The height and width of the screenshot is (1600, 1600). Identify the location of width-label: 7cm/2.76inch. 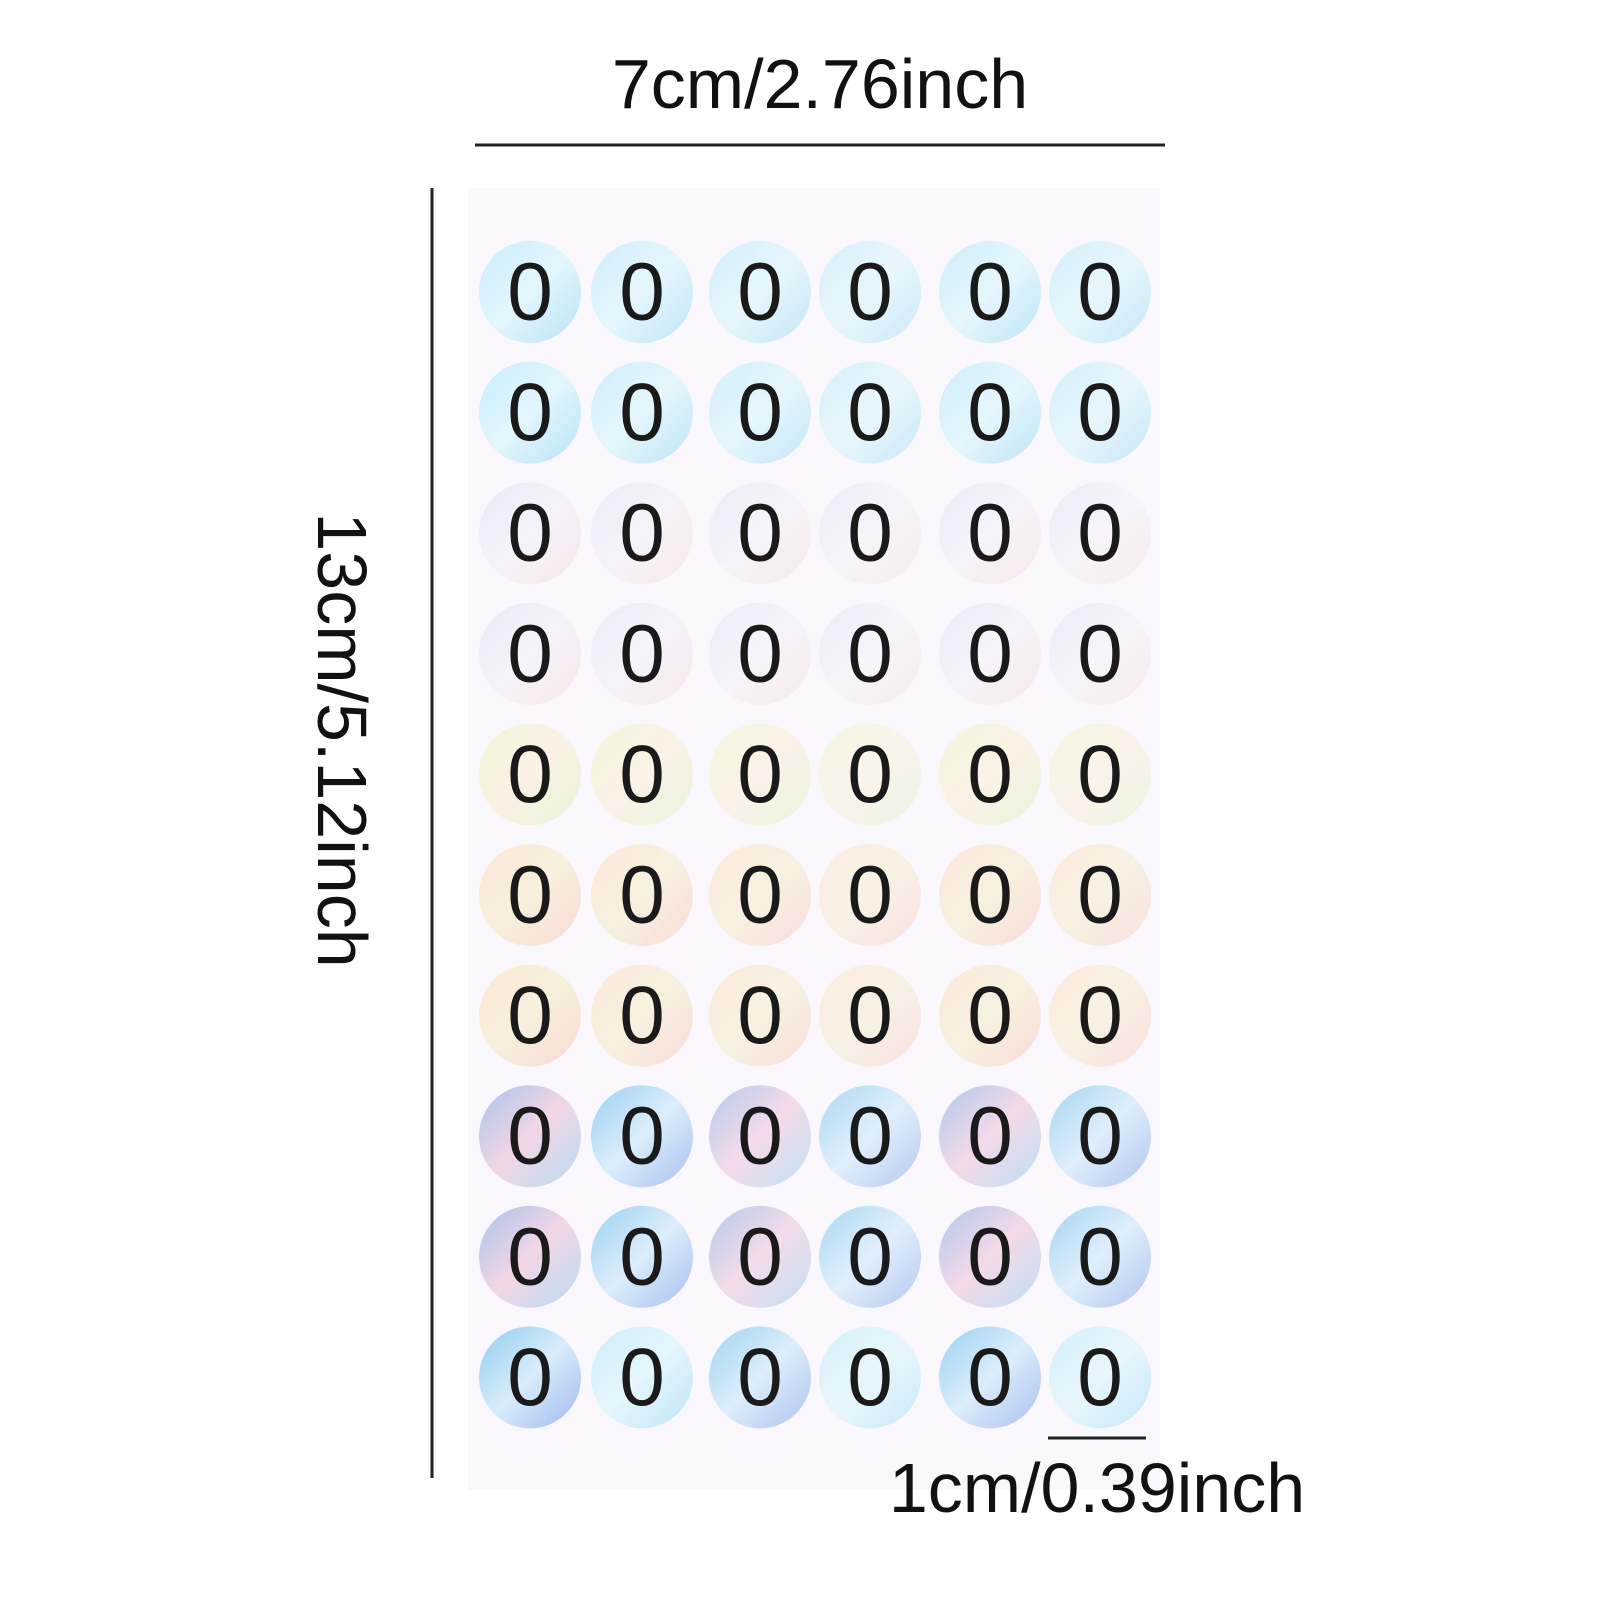
(820, 84).